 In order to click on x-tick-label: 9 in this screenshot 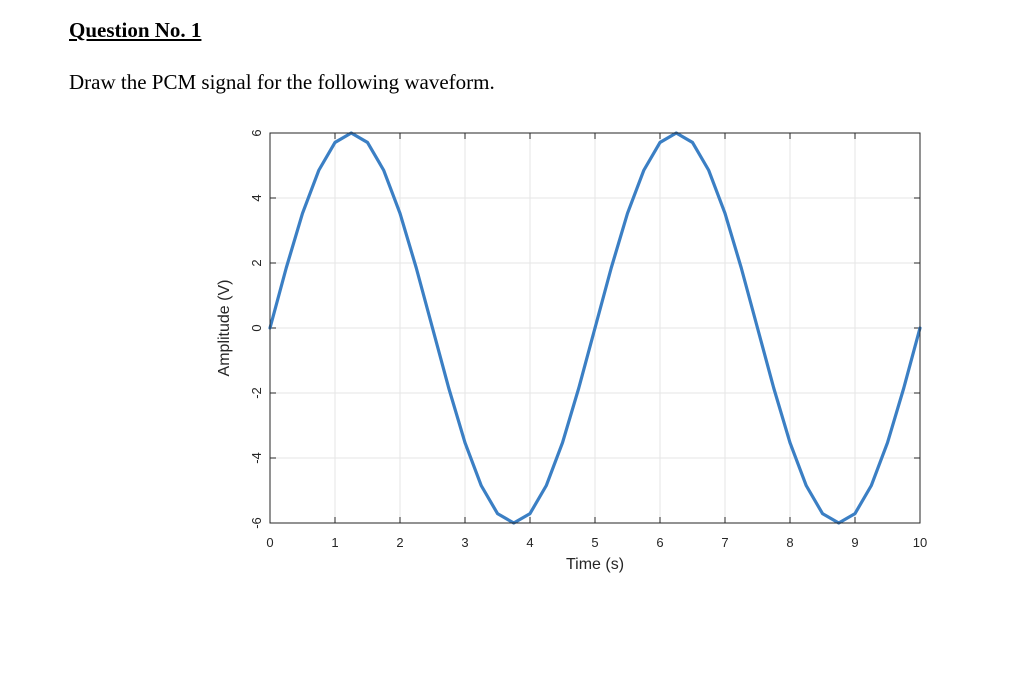, I will do `click(854, 542)`.